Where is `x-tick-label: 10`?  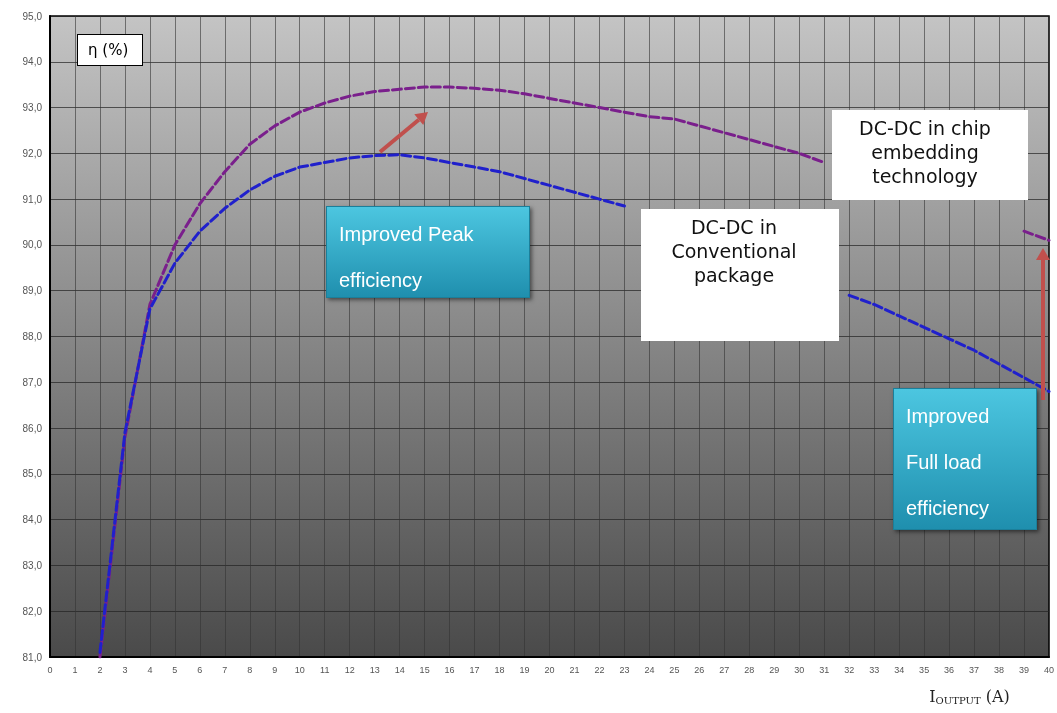
x-tick-label: 10 is located at coordinates (299, 669).